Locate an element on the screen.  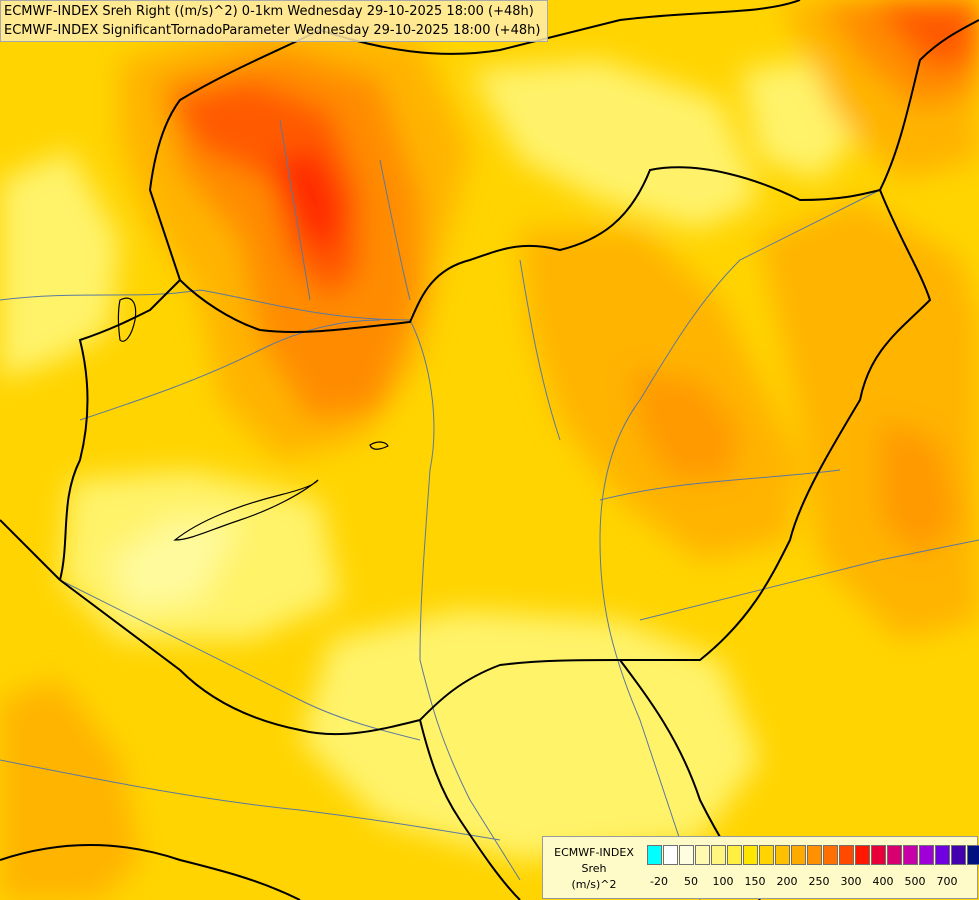
lake-neusiedl is located at coordinates (127, 319).